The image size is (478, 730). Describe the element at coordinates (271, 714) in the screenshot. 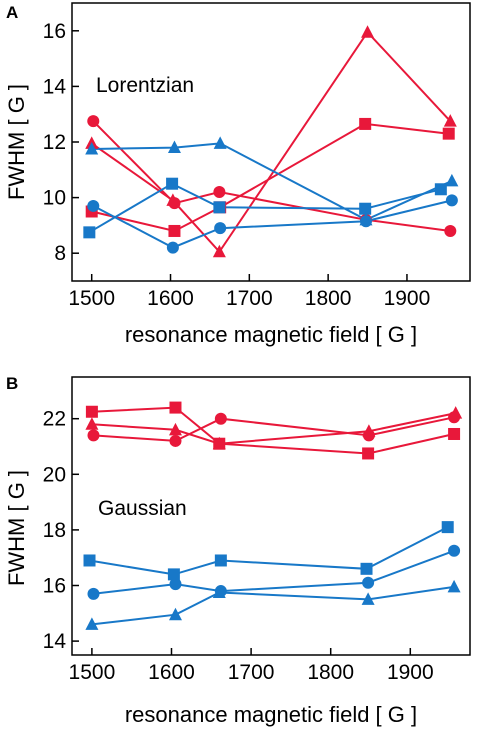

I see `panel-b-xlabel: resonance magnetic field [ G ]` at that location.